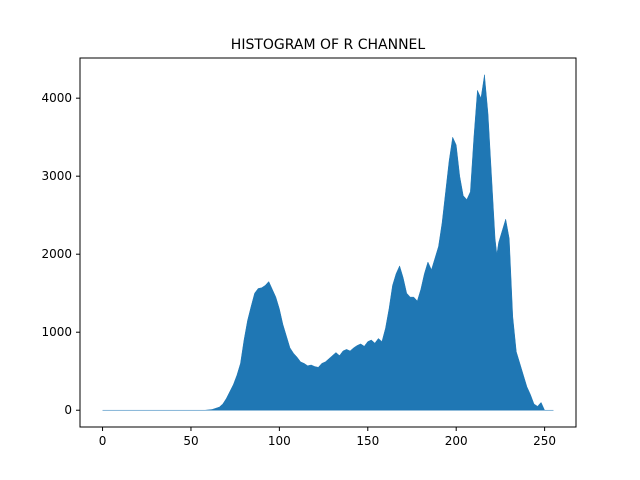  I want to click on x-tick-label: 100, so click(279, 441).